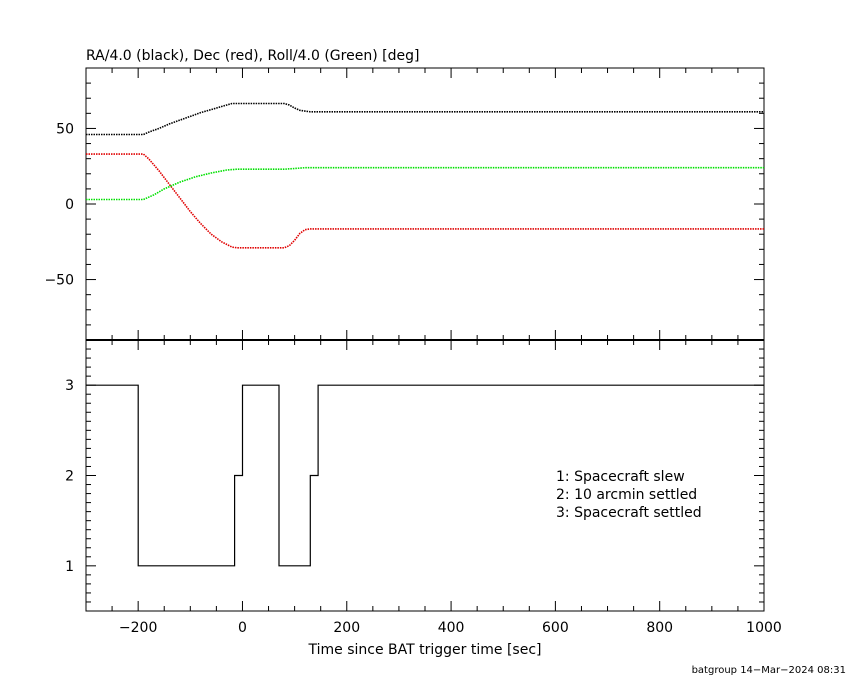 This screenshot has height=680, width=850. I want to click on xtick-label: 400, so click(451, 628).